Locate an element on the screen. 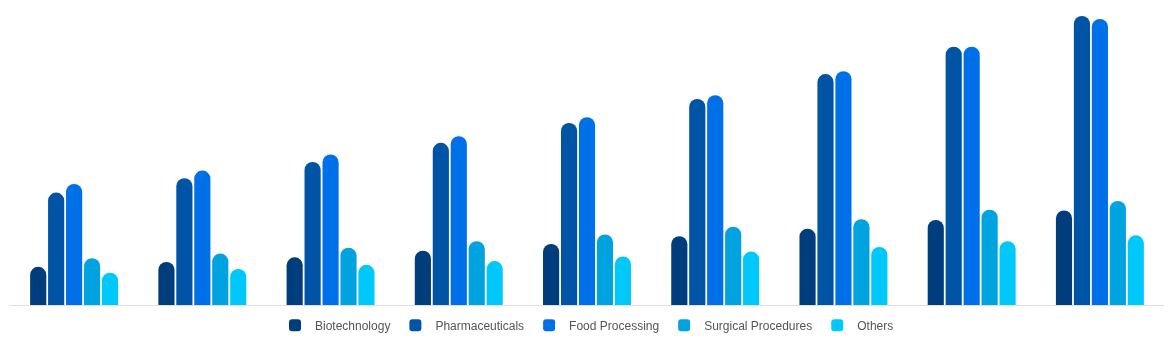 This screenshot has height=350, width=1174. legend-label: Others is located at coordinates (875, 325).